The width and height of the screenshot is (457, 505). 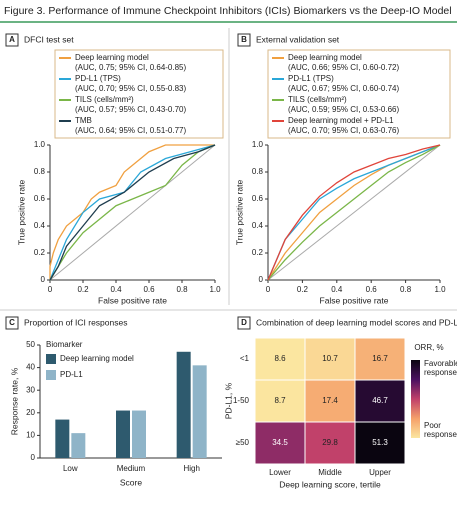 I want to click on panel-title: Proportion of ICI responses, so click(x=75, y=322).